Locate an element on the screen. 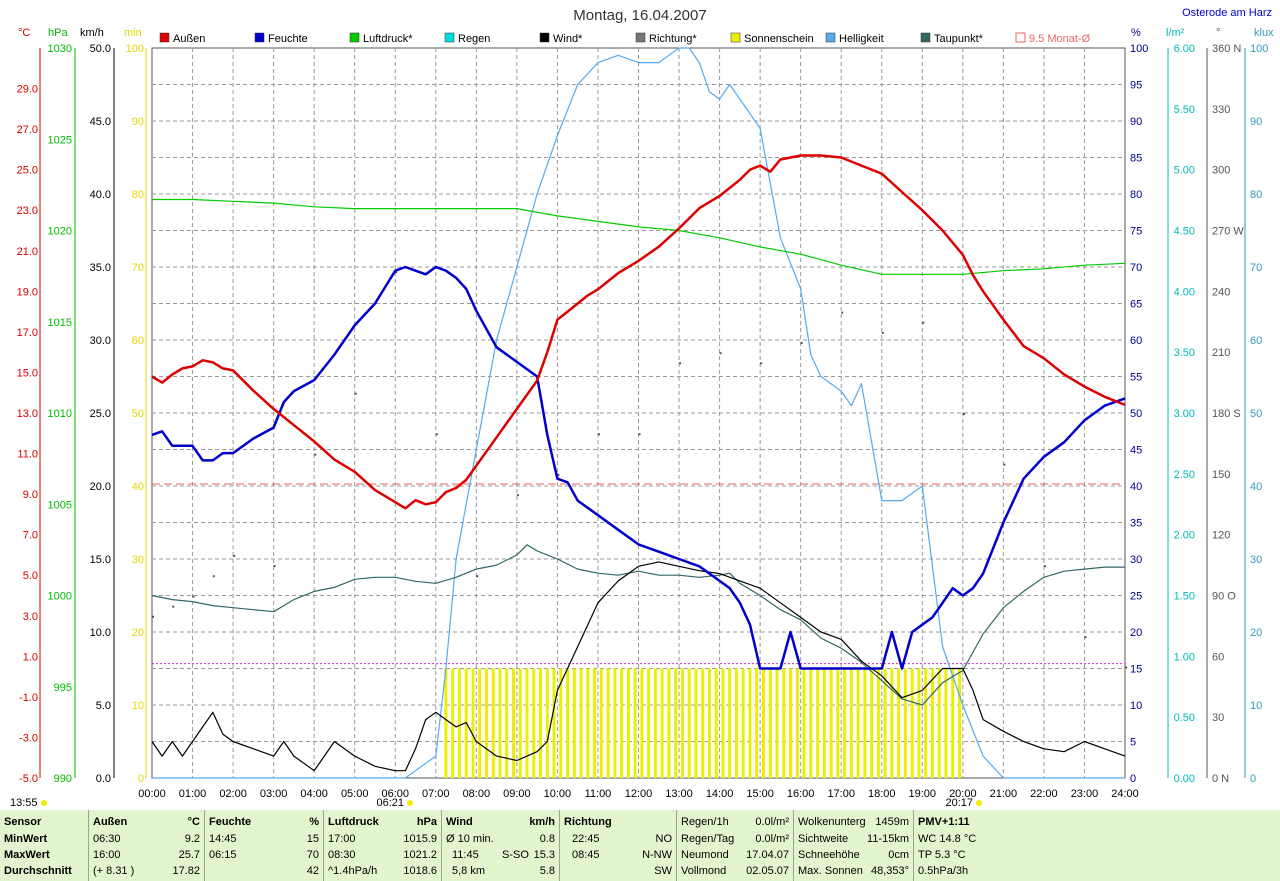 The height and width of the screenshot is (881, 1280). direction-tick-4: 240 is located at coordinates (1221, 292).